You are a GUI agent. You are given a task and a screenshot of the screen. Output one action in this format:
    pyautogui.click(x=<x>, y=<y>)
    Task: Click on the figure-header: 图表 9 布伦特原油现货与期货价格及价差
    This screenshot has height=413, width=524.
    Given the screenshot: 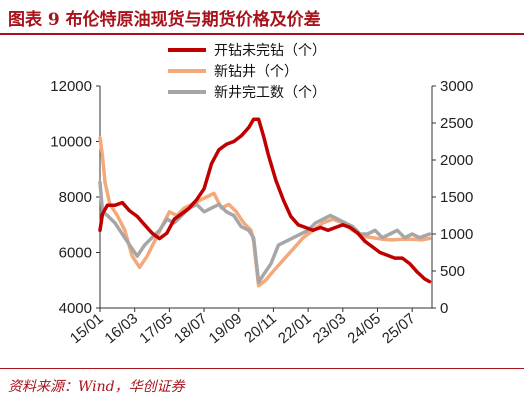 What is the action you would take?
    pyautogui.click(x=262, y=17)
    